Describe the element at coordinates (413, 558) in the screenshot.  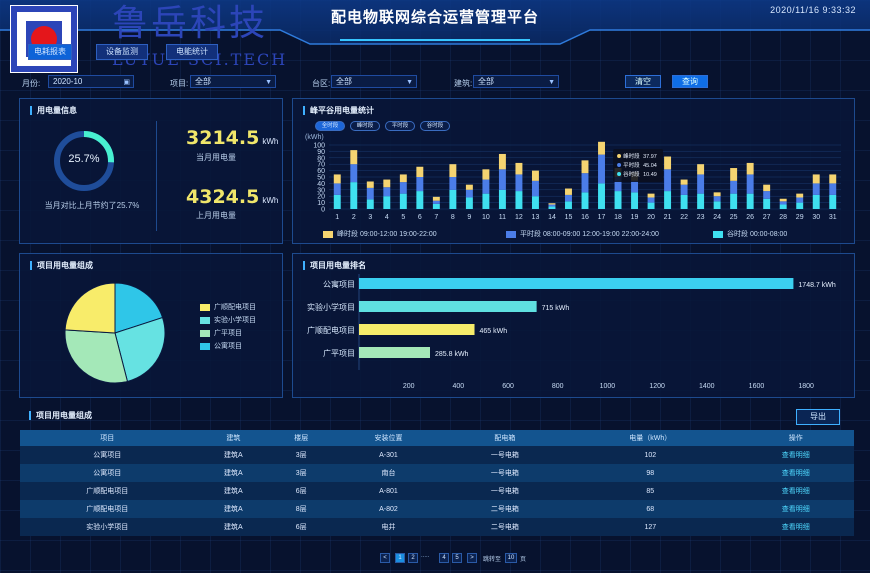
I see `page-button-2: 2` at that location.